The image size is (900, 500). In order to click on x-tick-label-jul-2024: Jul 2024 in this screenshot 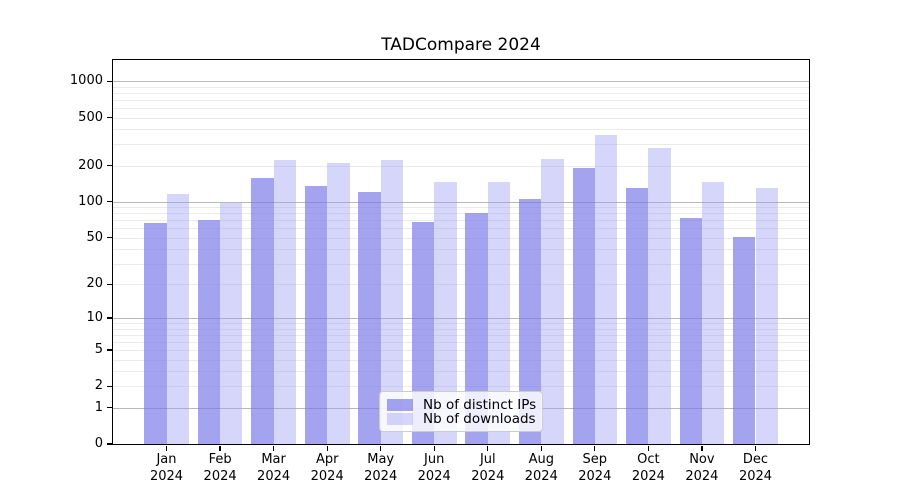, I will do `click(488, 468)`.